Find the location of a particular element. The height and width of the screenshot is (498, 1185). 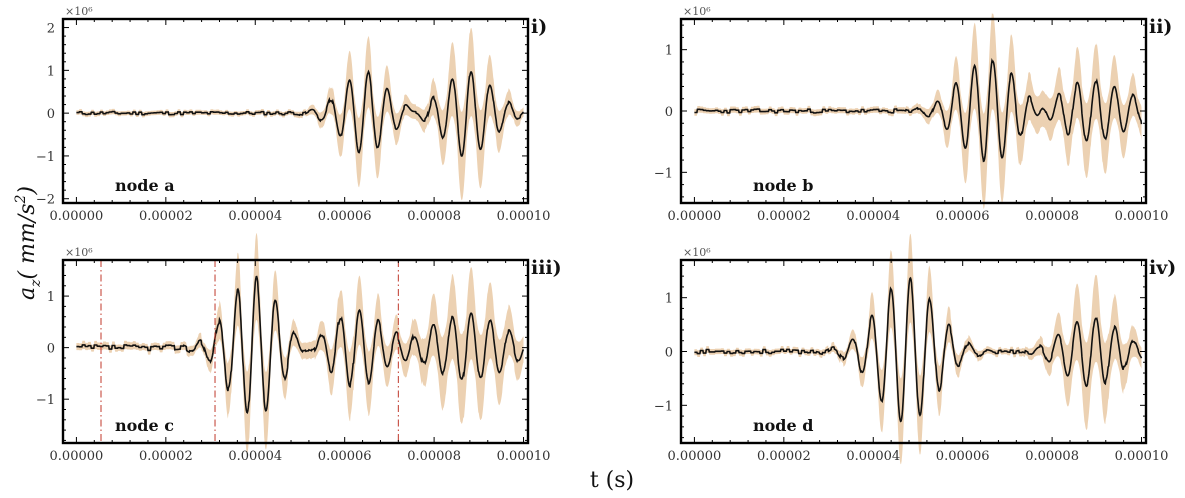

panel-label: ii) is located at coordinates (1160, 27).